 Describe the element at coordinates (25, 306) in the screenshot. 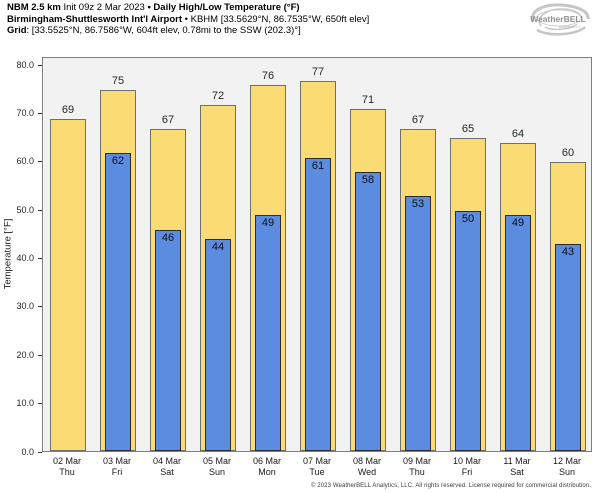

I see `y-tick-label: 30.0` at that location.